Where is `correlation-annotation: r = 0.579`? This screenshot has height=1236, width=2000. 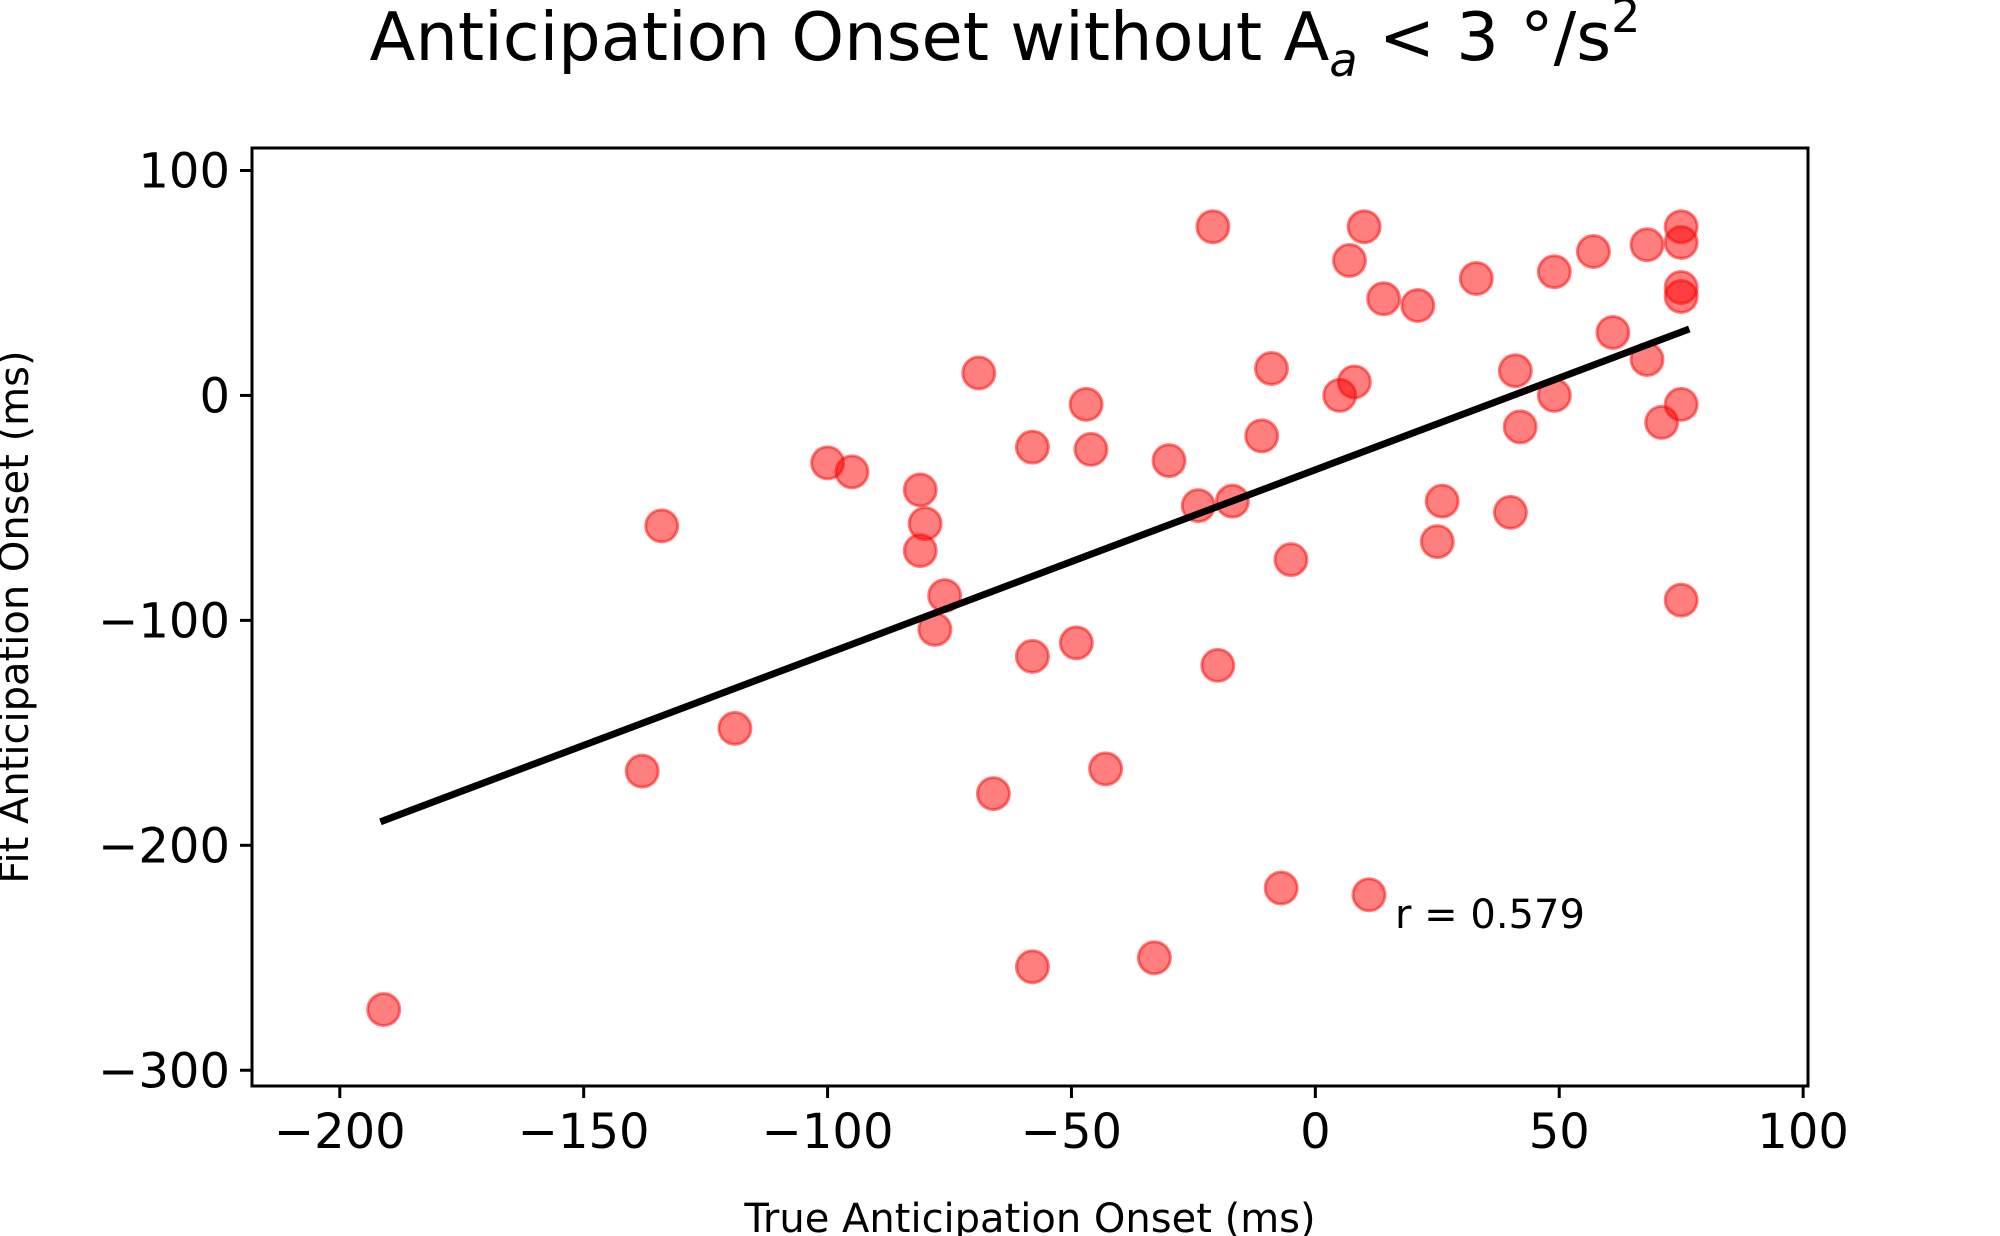 correlation-annotation: r = 0.579 is located at coordinates (1490, 915).